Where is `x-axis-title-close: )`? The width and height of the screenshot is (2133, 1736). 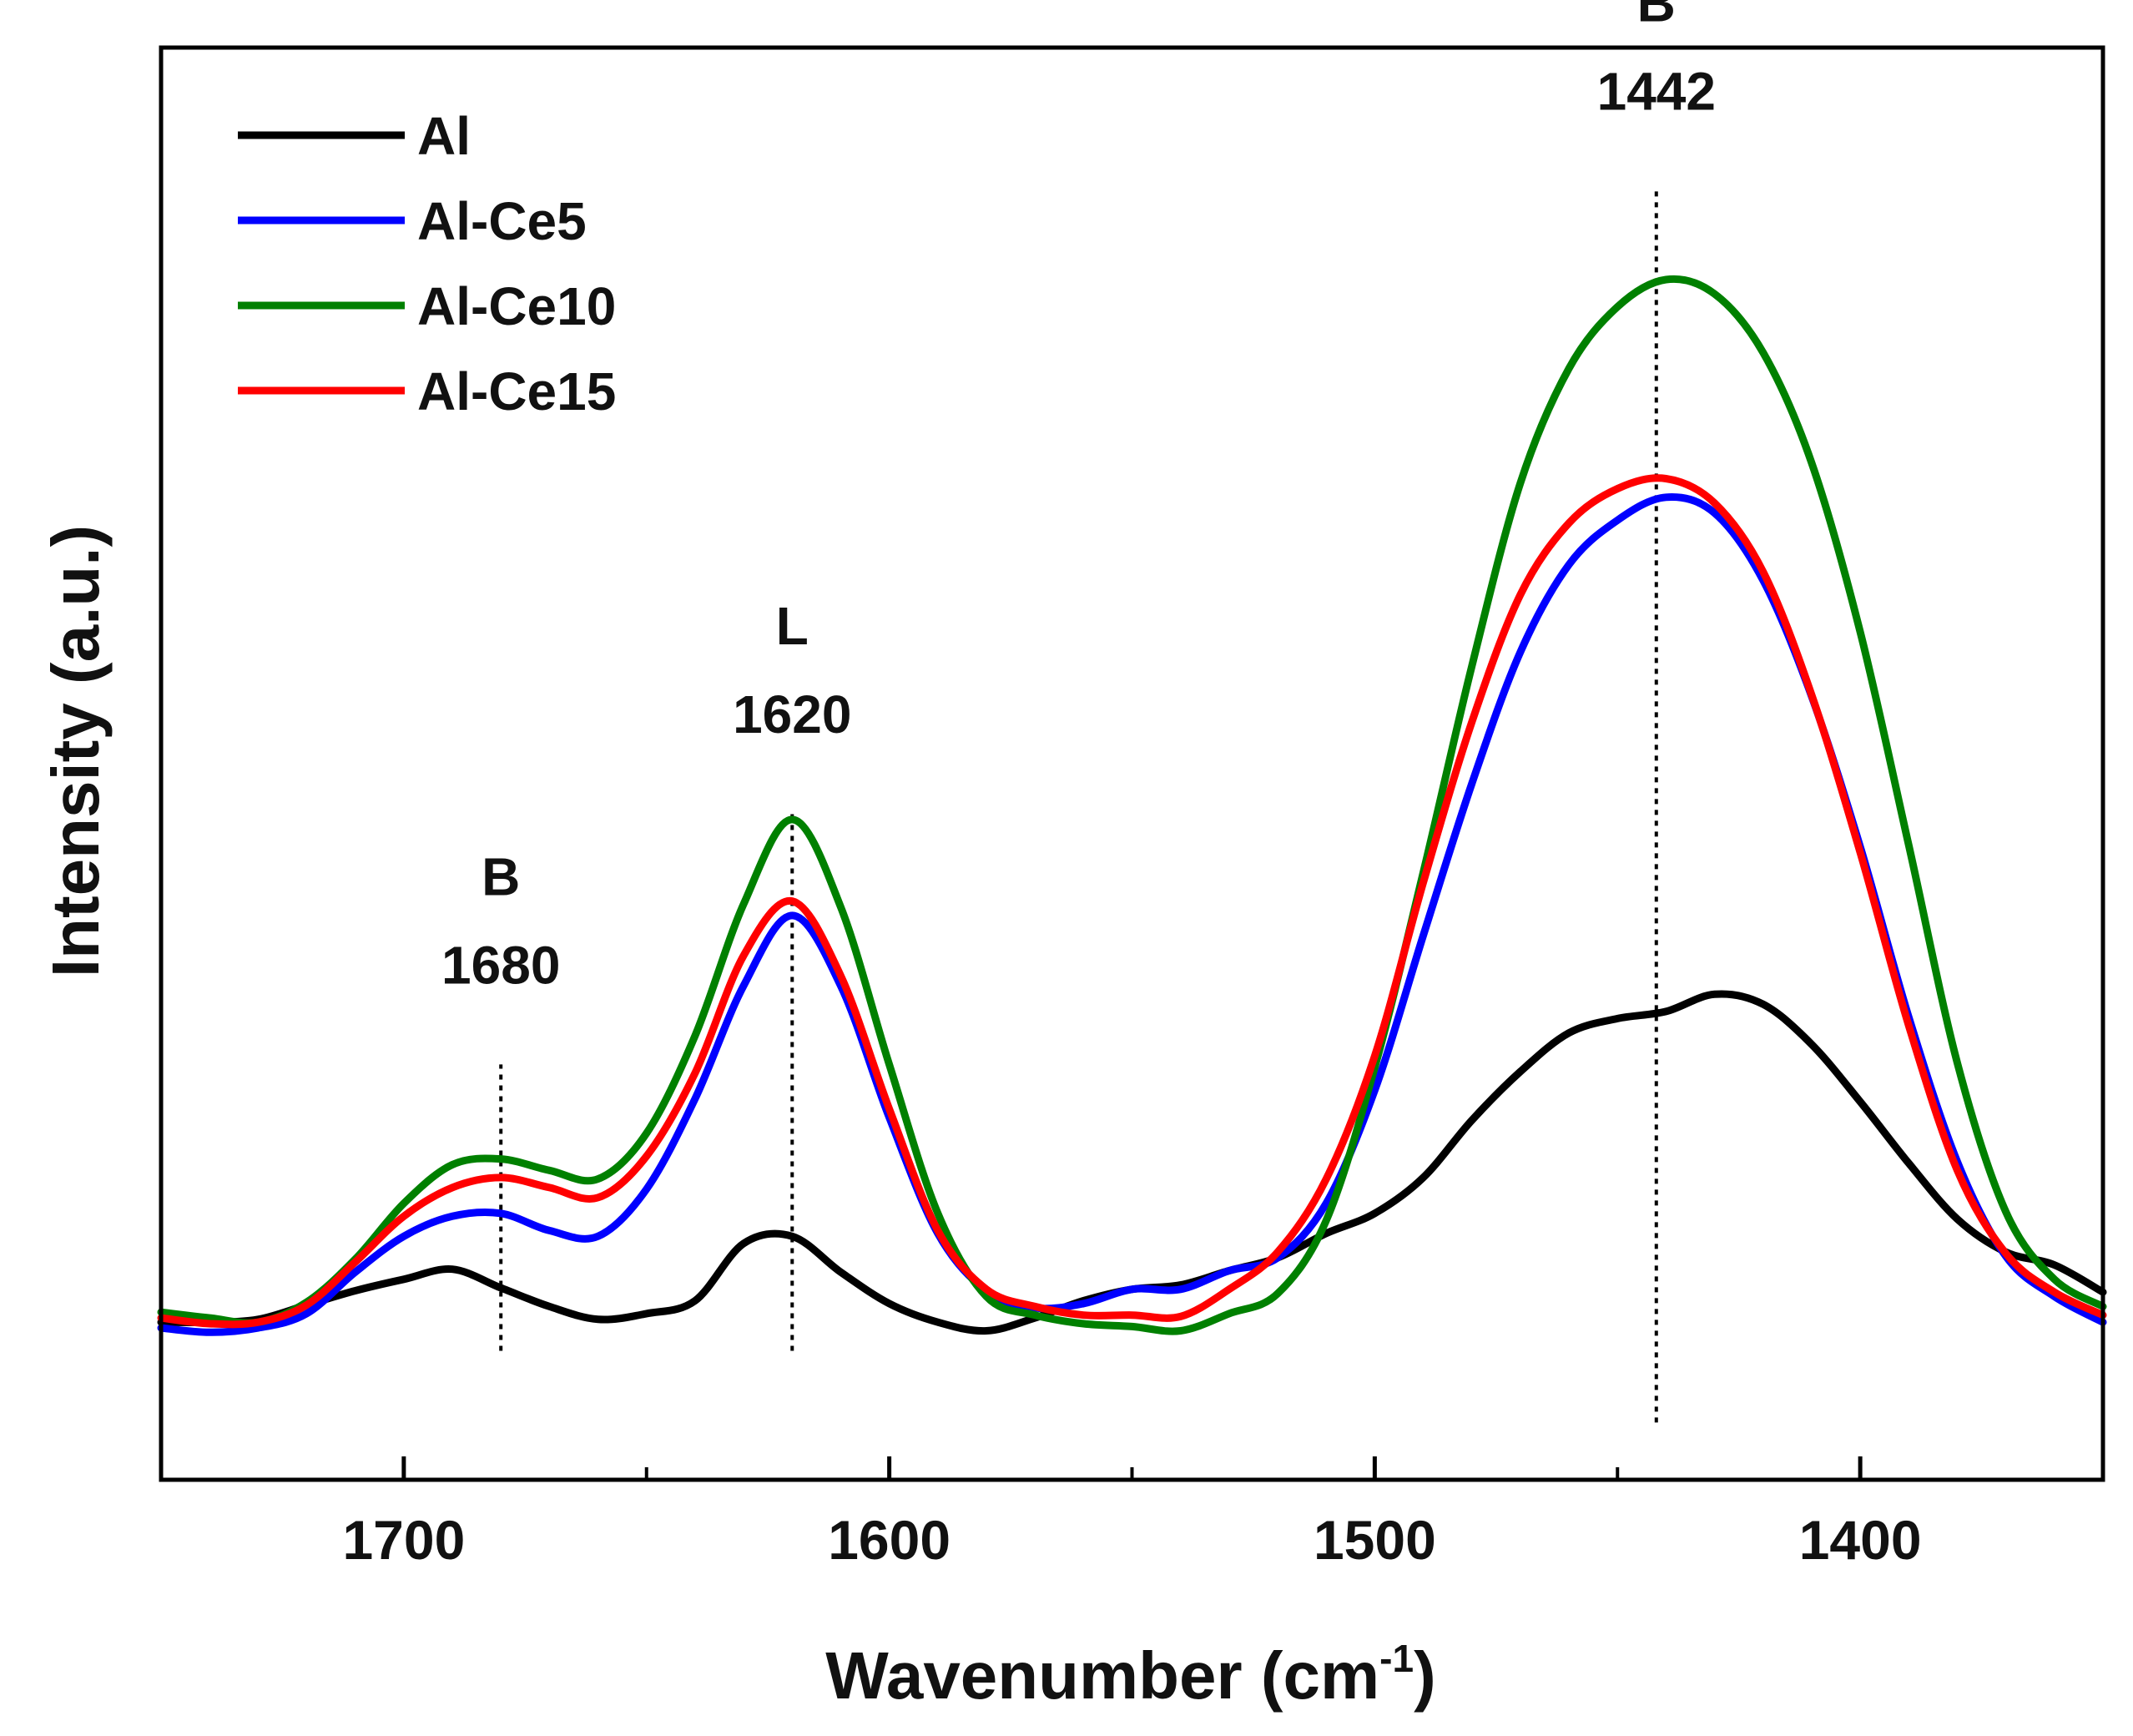 x-axis-title-close: ) is located at coordinates (1425, 1675).